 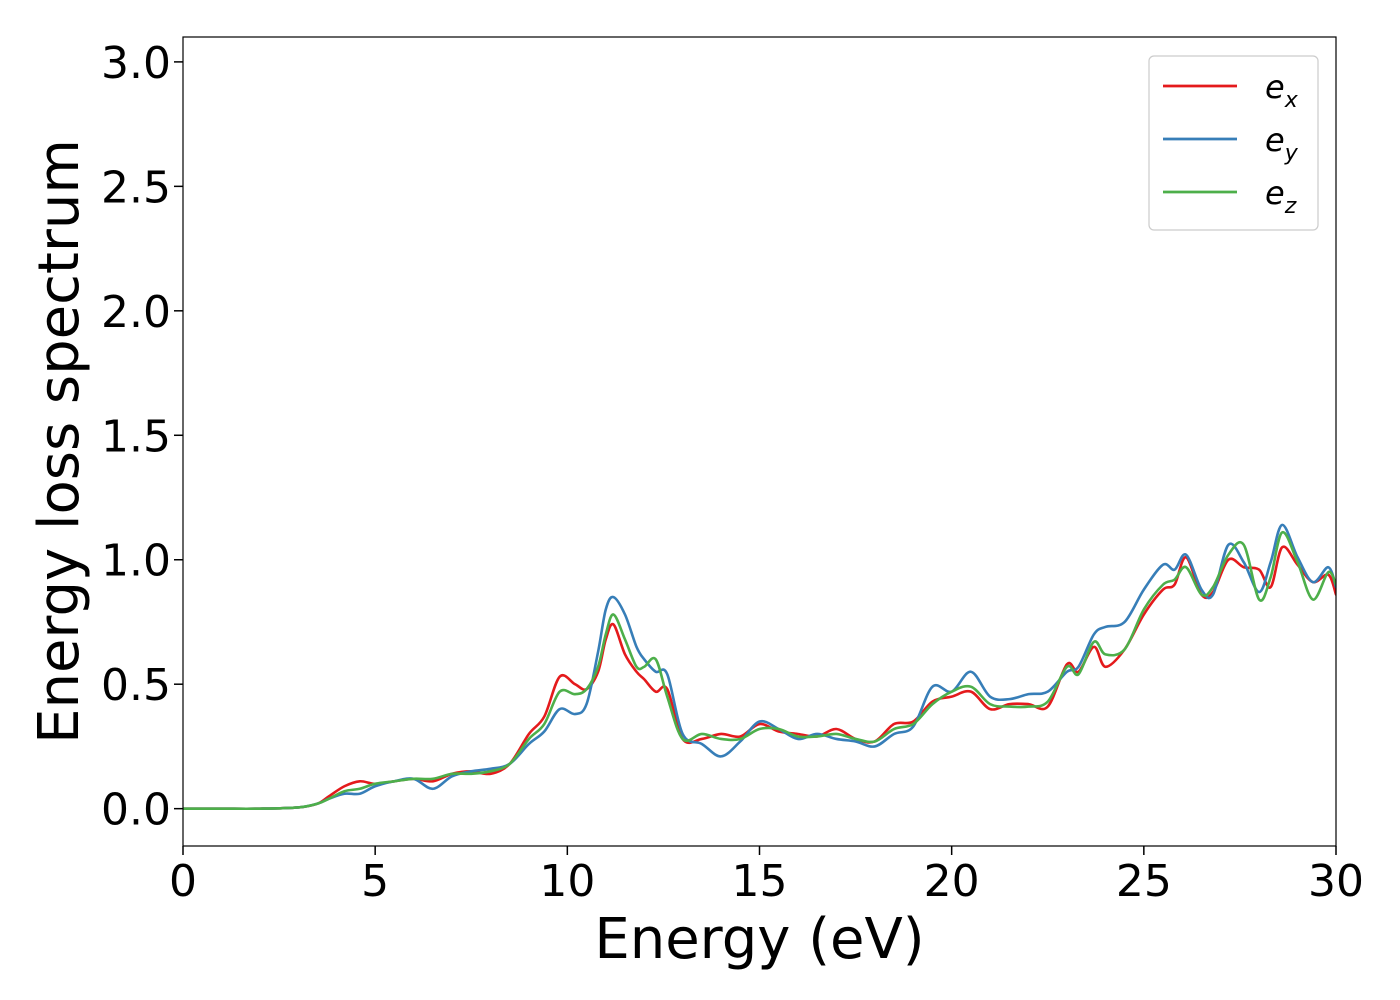 I want to click on legend: ex ey ez, so click(x=1233, y=143).